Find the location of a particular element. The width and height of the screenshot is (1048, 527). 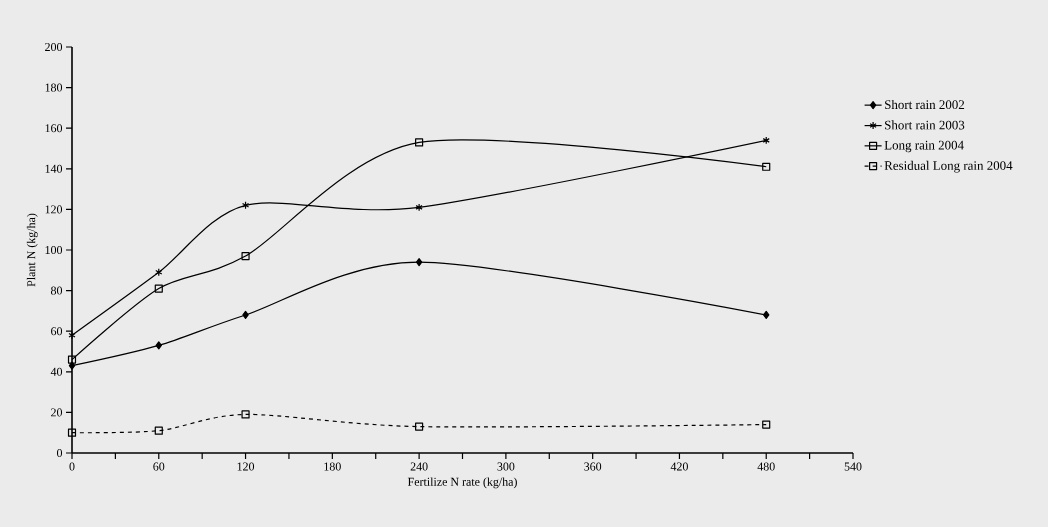

x-tick-label: 120 is located at coordinates (246, 466).